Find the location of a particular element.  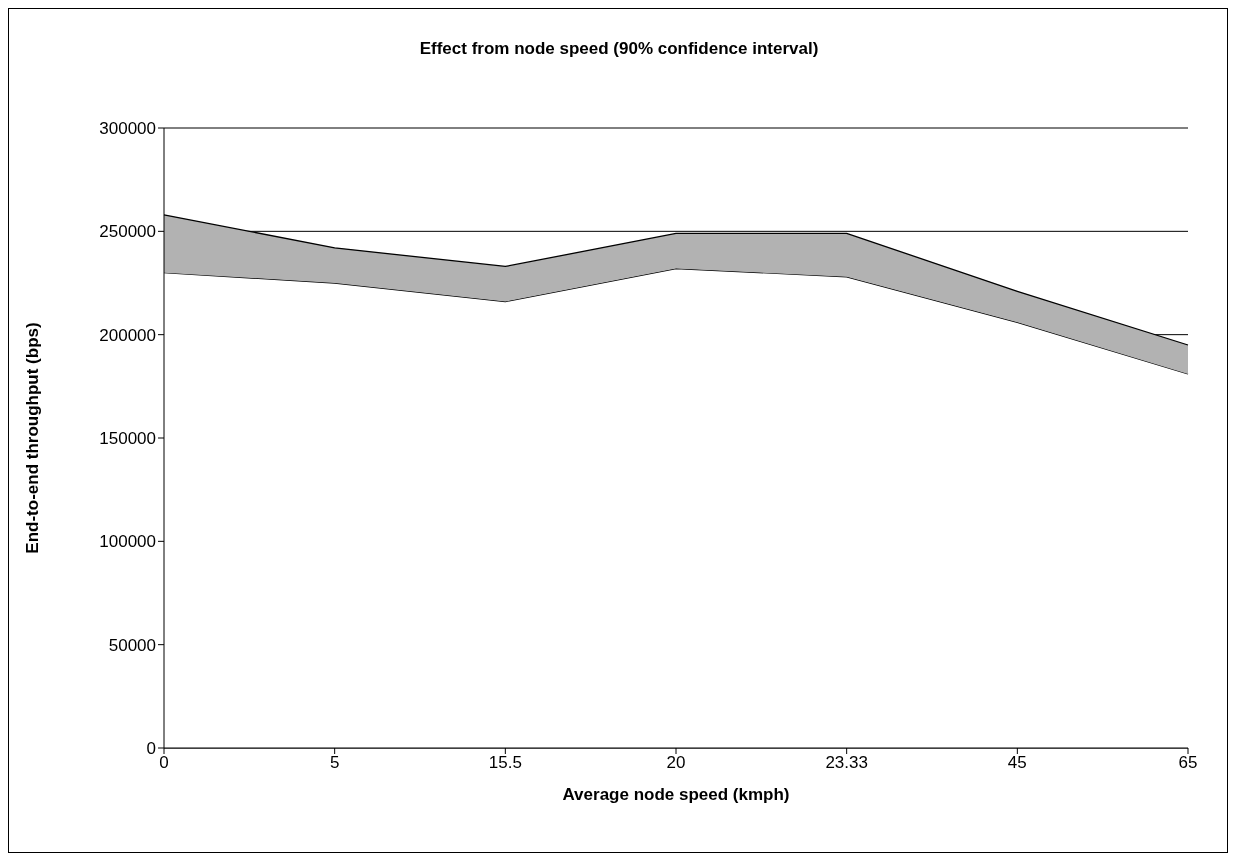

y-axis-title: End-to-end throughput (bps) is located at coordinates (33, 438).